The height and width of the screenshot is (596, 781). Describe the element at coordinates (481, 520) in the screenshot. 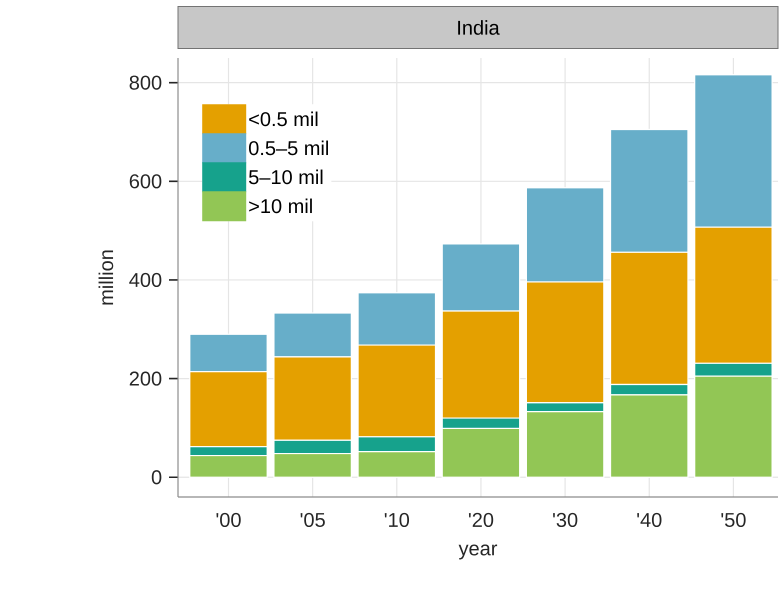

I see `x-tick-label: '20` at that location.